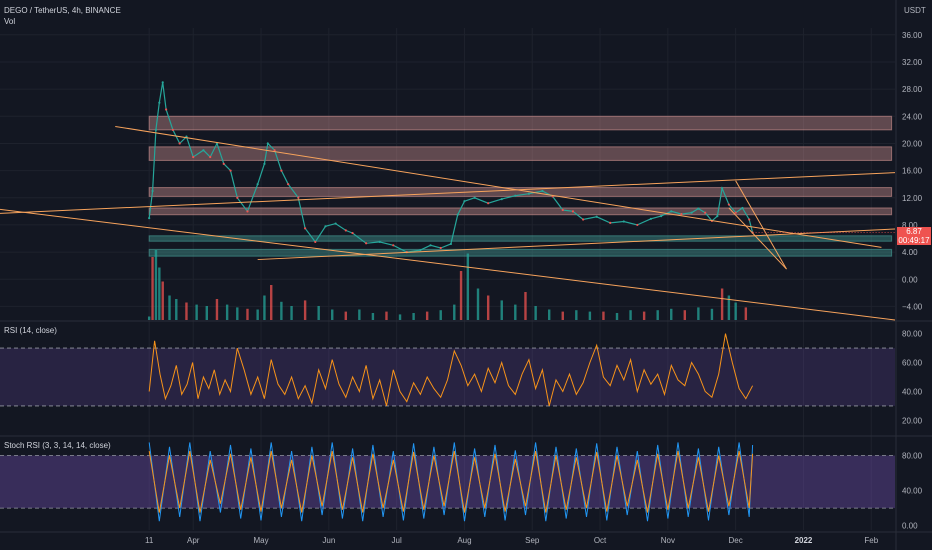  Describe the element at coordinates (804, 540) in the screenshot. I see `x-tick-label: 2022` at that location.